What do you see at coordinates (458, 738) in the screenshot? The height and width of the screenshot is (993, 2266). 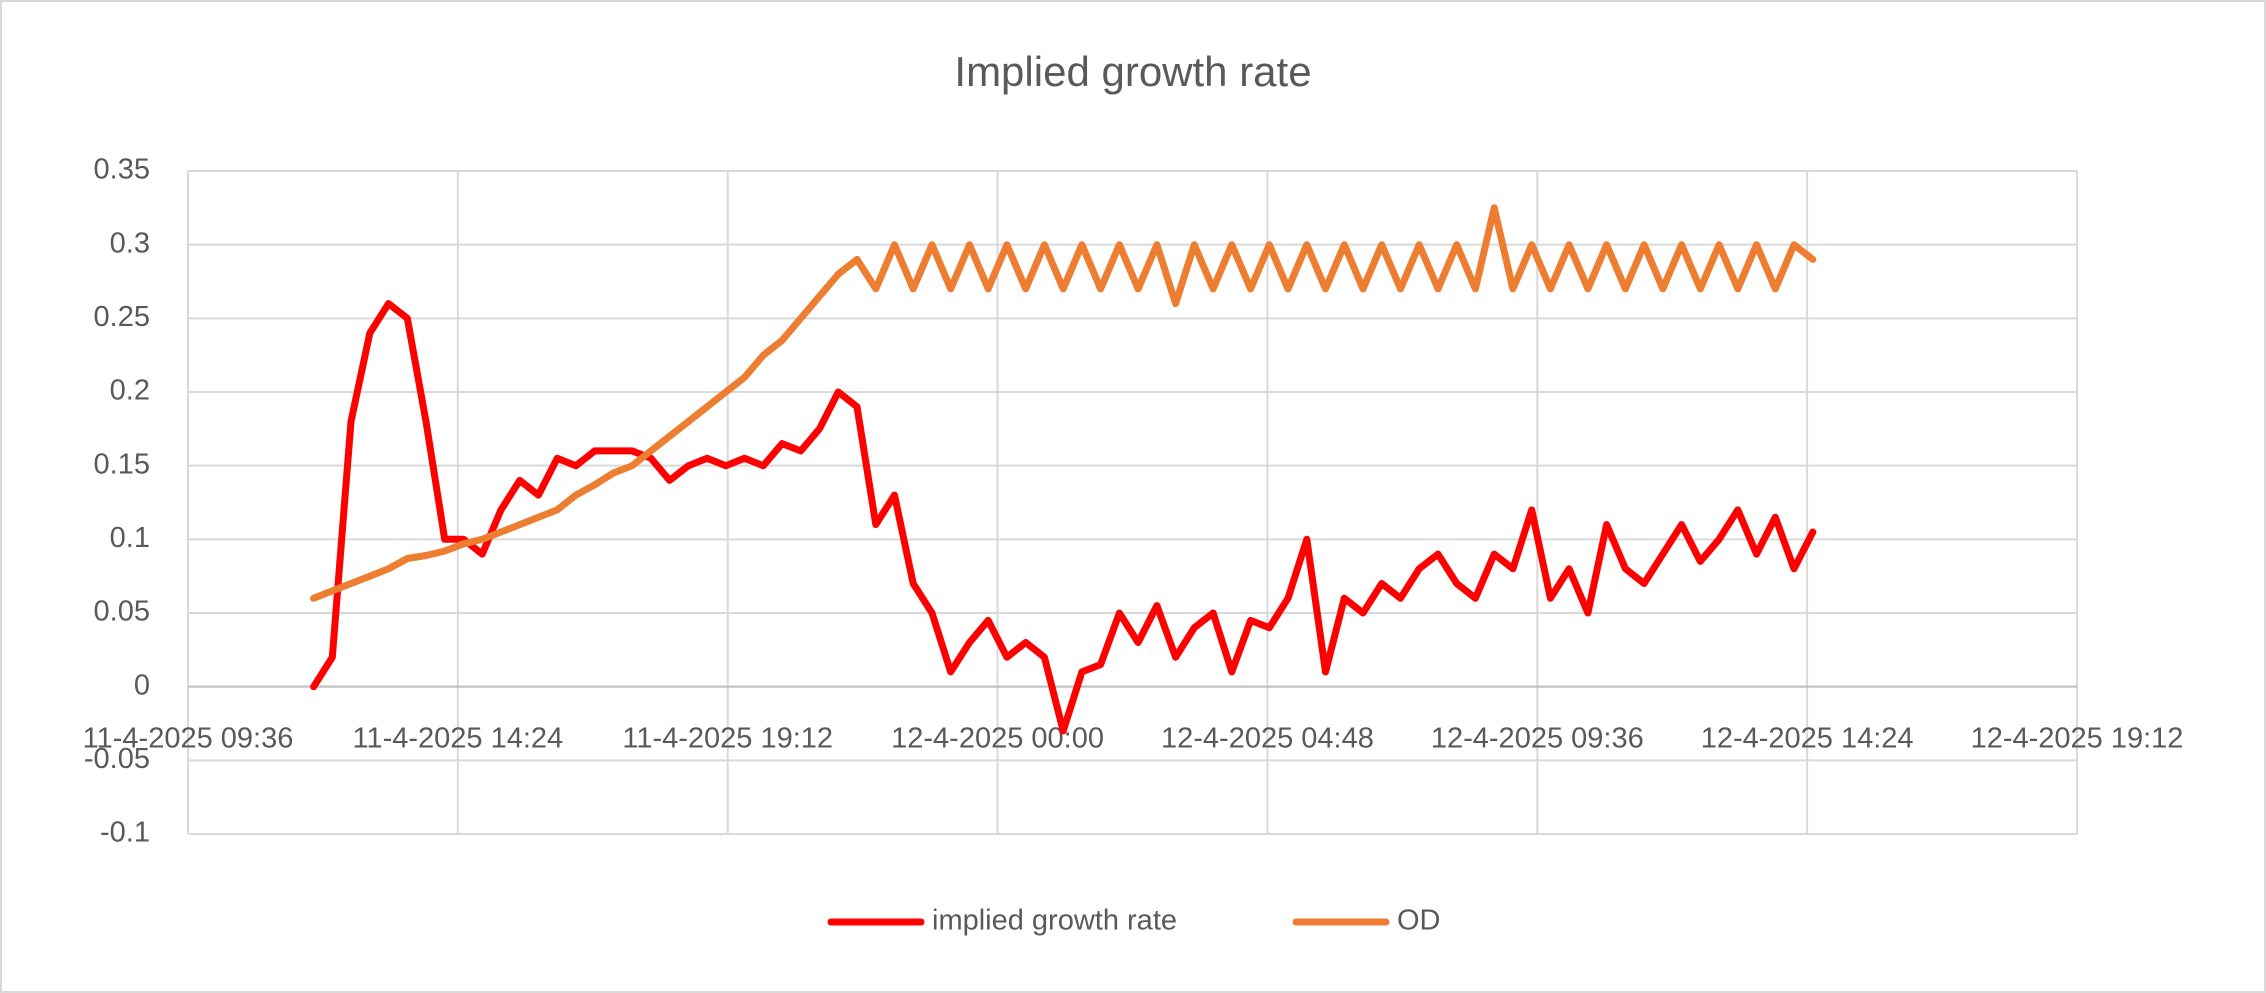 I see `x-tick-label: 11-4-2025 14:24` at bounding box center [458, 738].